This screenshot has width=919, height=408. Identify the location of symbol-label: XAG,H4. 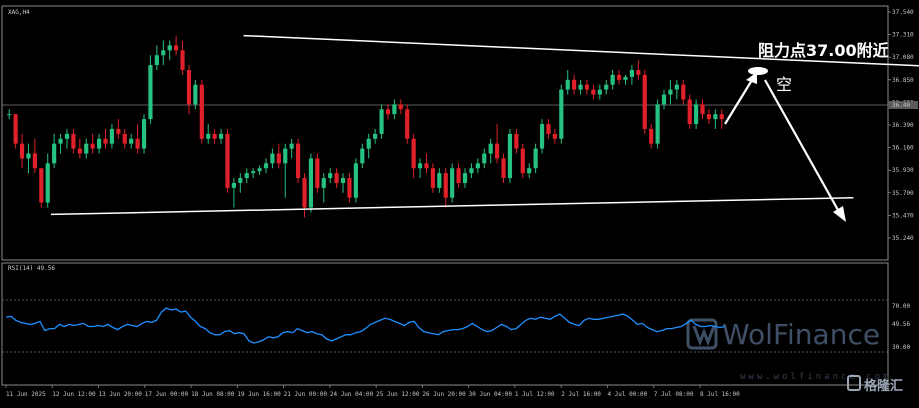
(19, 12).